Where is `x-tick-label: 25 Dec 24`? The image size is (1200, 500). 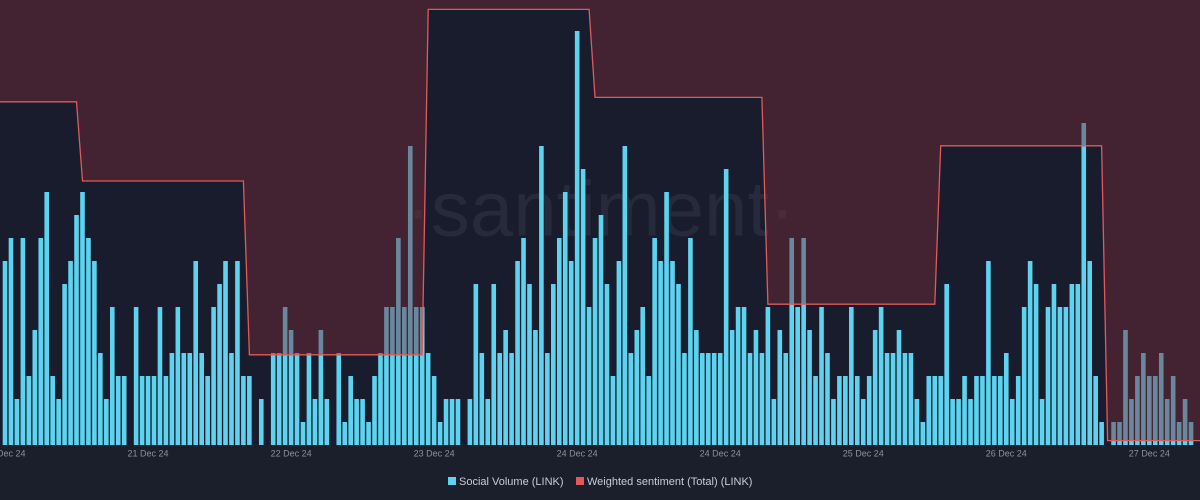 x-tick-label: 25 Dec 24 is located at coordinates (863, 453).